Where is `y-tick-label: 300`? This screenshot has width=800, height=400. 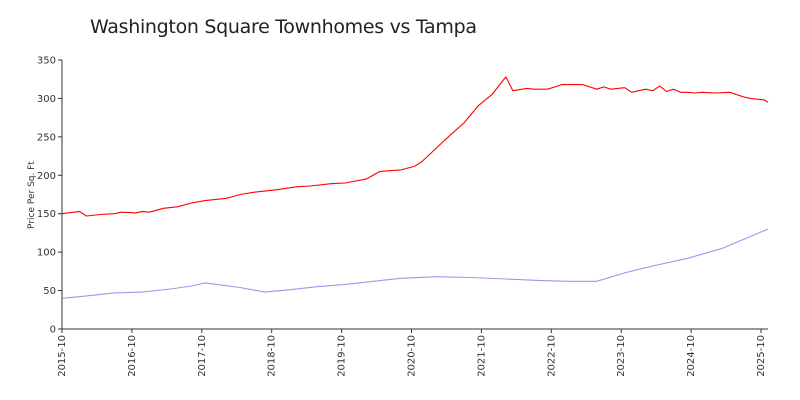 y-tick-label: 300 is located at coordinates (46, 99).